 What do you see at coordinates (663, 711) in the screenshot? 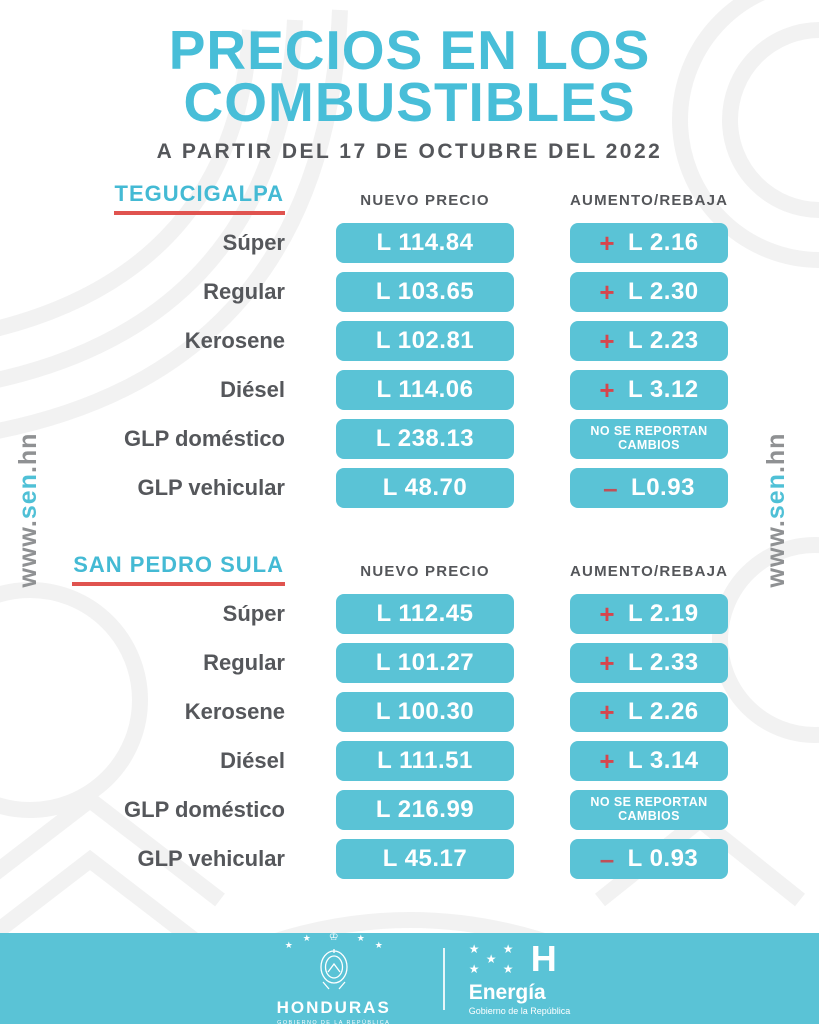
I see `change-value: L 2.26` at bounding box center [663, 711].